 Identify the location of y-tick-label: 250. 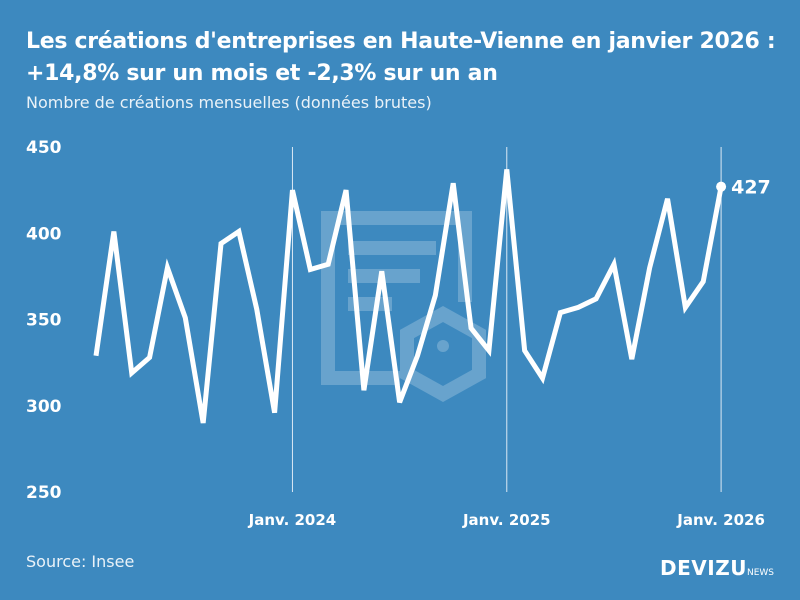
(44, 493).